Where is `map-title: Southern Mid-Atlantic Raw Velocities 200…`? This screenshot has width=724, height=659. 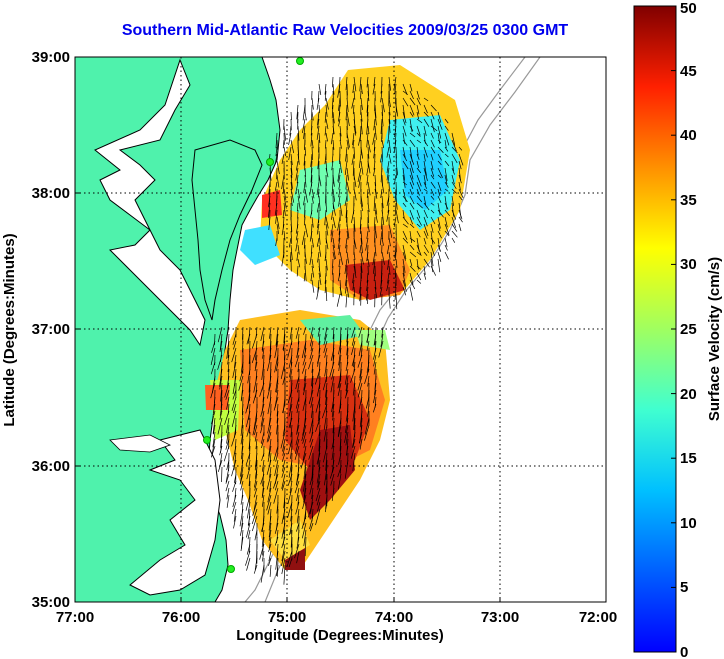
map-title: Southern Mid-Atlantic Raw Velocities 200… is located at coordinates (345, 30).